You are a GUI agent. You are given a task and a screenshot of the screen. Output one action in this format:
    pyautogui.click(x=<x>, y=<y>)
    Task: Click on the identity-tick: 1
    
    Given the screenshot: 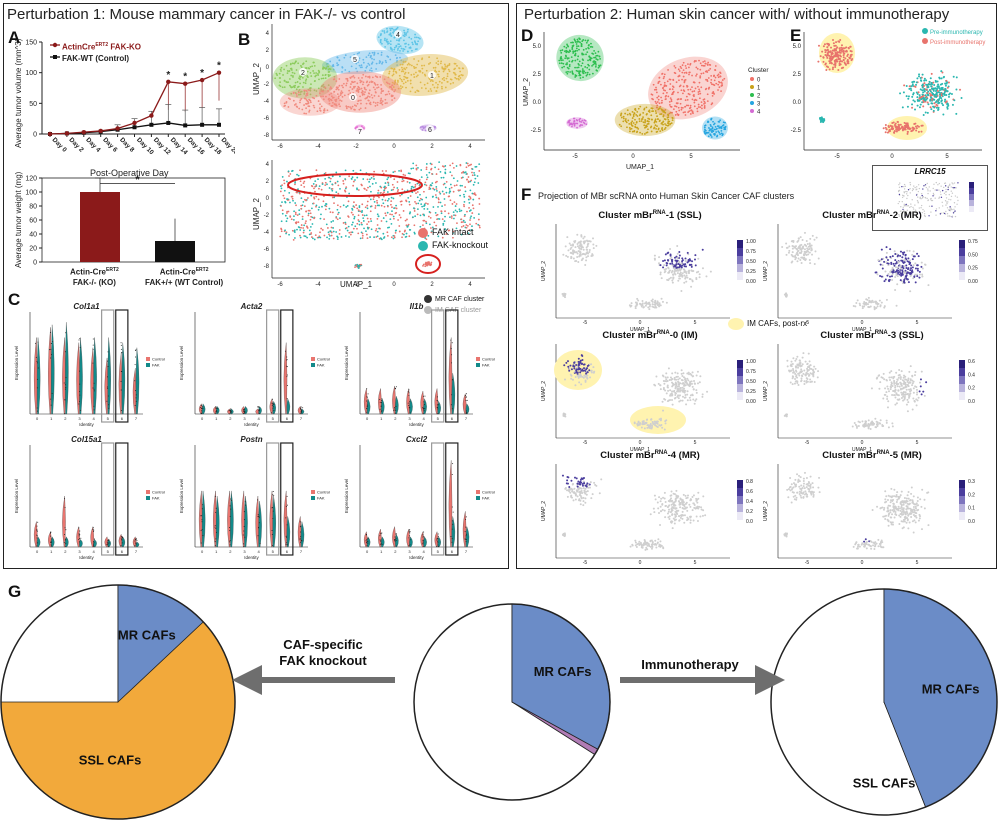 What is the action you would take?
    pyautogui.click(x=51, y=418)
    